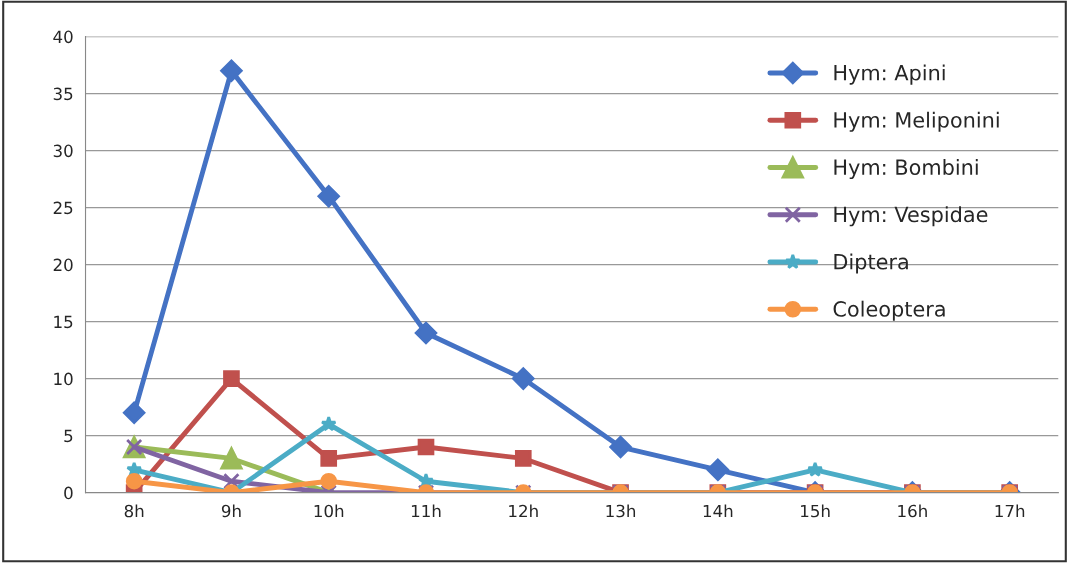  Describe the element at coordinates (63, 151) in the screenshot. I see `y-tick-label: 30` at that location.